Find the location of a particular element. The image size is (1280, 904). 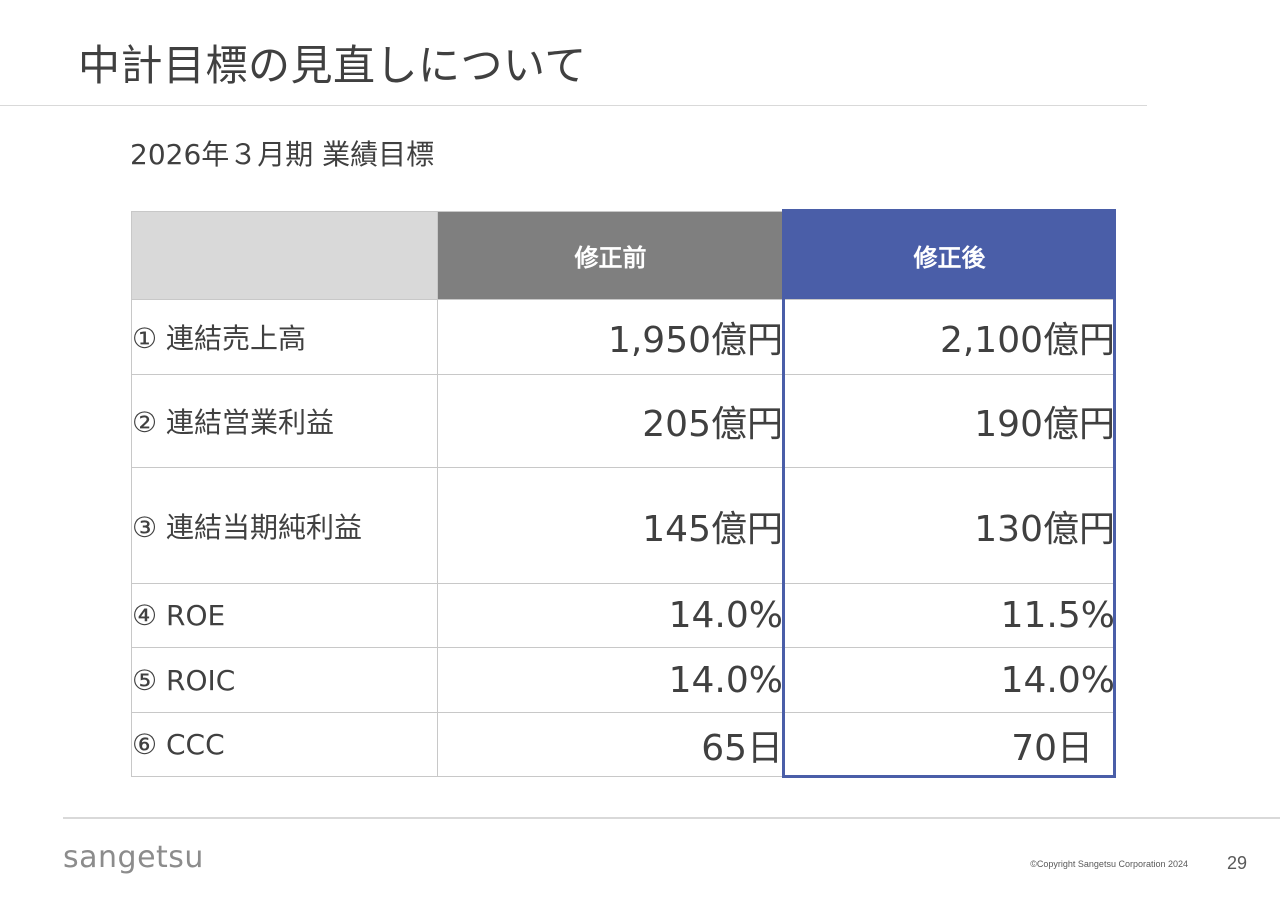

copyright-notice: ©Copyright Sangetsu Corporation 2024 is located at coordinates (1109, 864).